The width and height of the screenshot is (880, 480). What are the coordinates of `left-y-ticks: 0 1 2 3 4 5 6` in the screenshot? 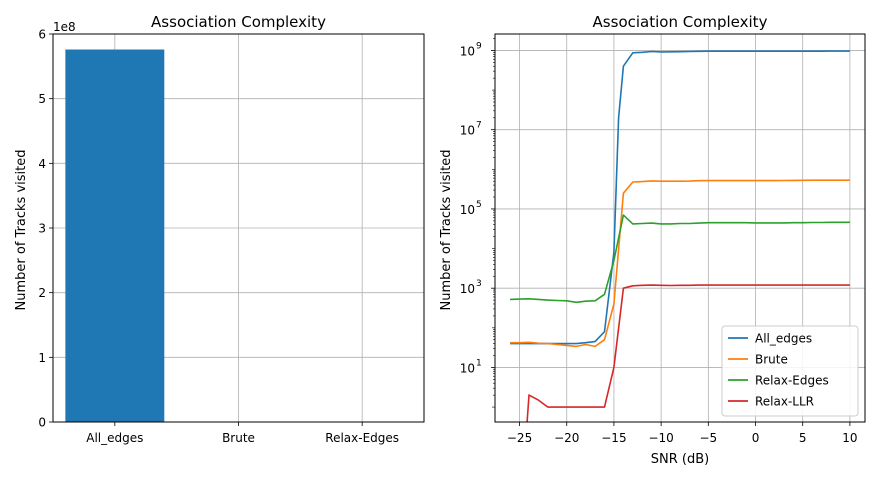 It's located at (45, 229).